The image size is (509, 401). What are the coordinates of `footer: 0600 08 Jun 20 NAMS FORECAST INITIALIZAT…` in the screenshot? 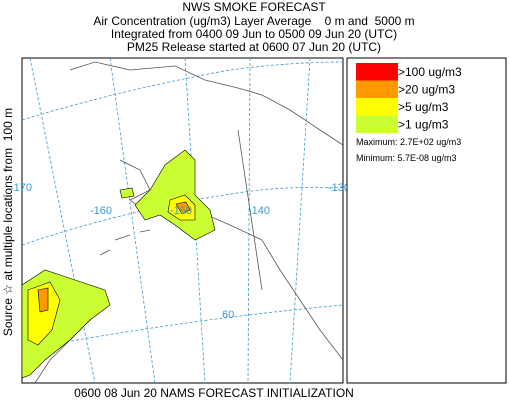 It's located at (214, 393).